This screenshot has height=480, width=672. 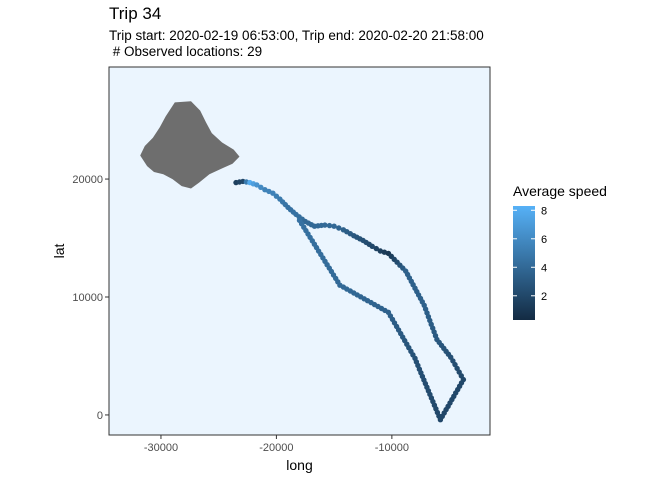 What do you see at coordinates (87, 298) in the screenshot?
I see `y-tick-label: 10000` at bounding box center [87, 298].